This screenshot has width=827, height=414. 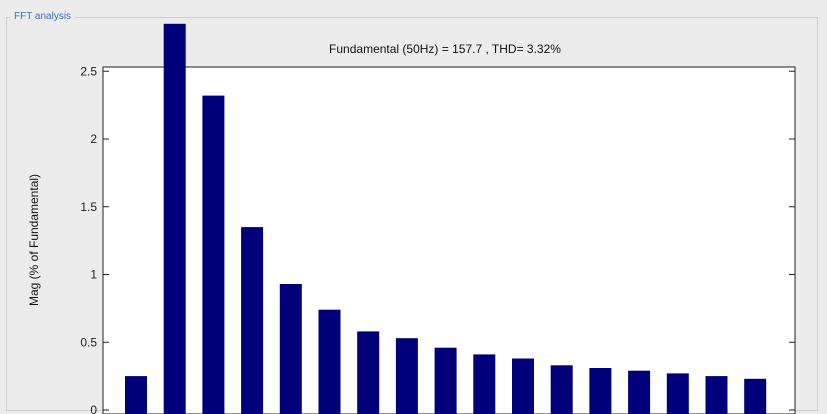 I want to click on y-tick-label: 1, so click(x=93, y=275).